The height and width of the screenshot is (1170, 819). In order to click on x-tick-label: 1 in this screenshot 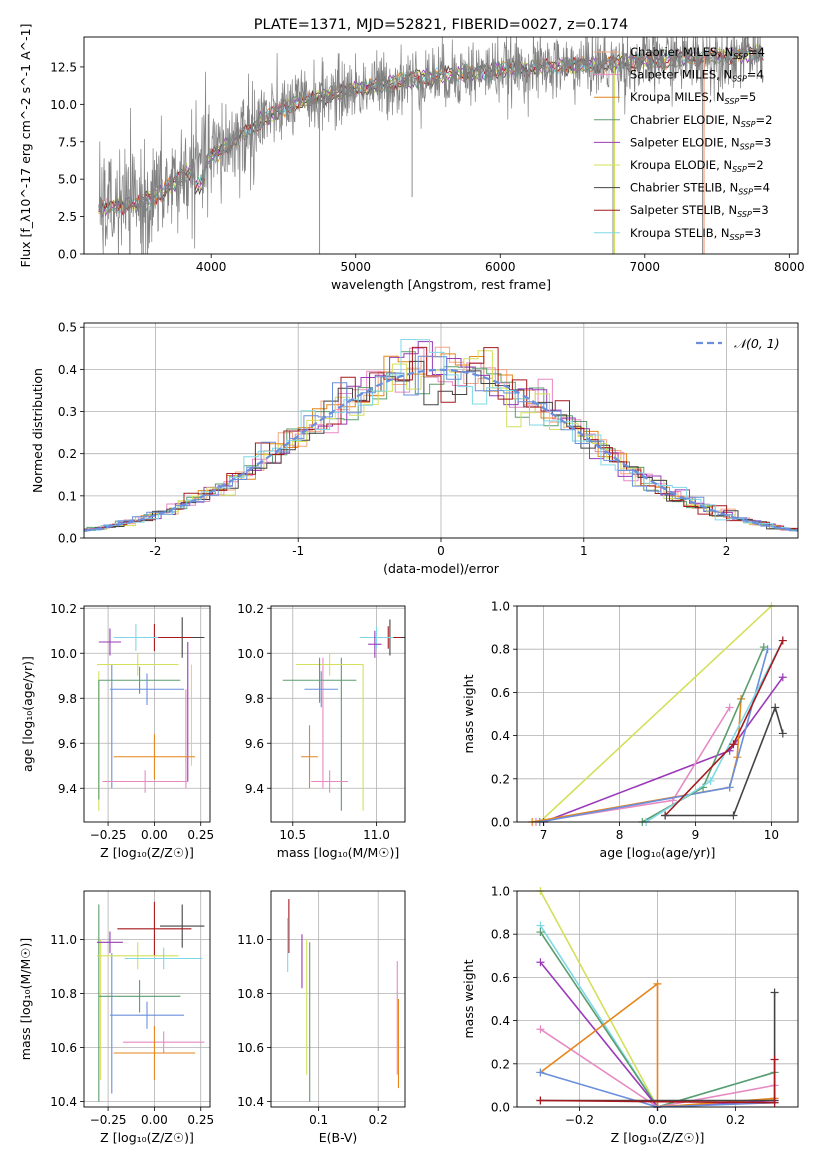, I will do `click(584, 551)`.